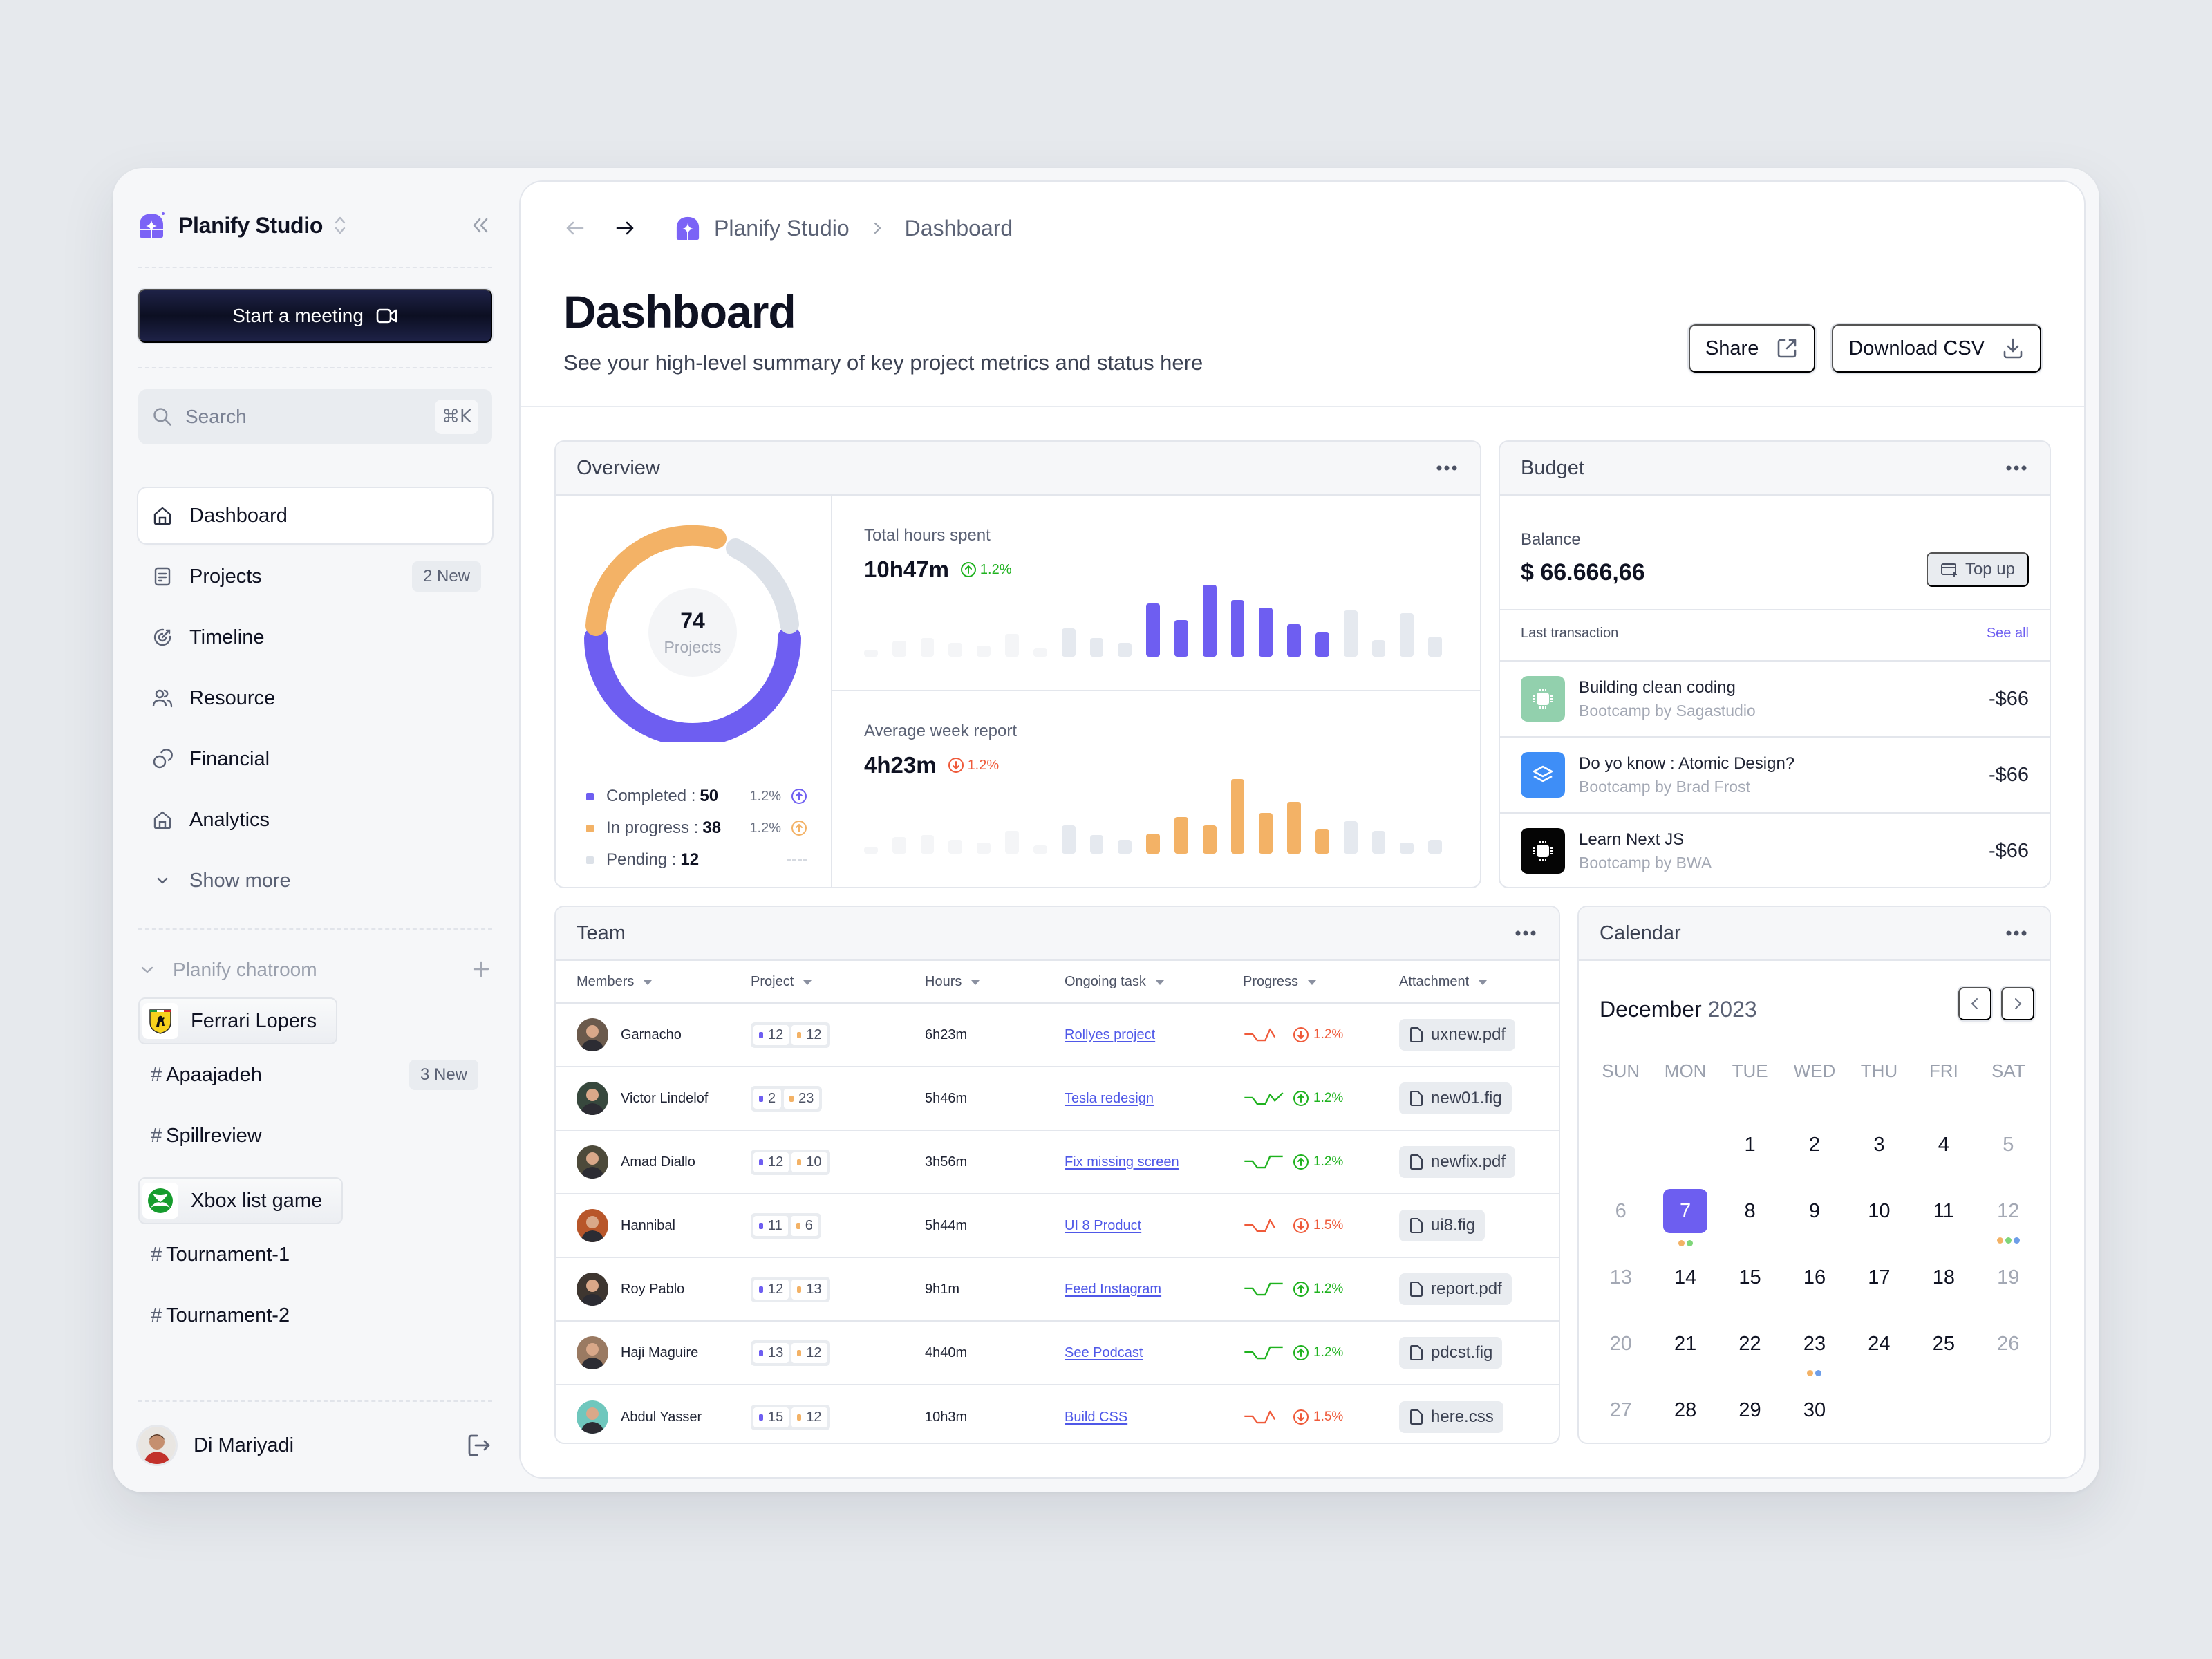 This screenshot has width=2212, height=1659. What do you see at coordinates (1937, 348) in the screenshot?
I see `download-csv-button: Download CSV` at bounding box center [1937, 348].